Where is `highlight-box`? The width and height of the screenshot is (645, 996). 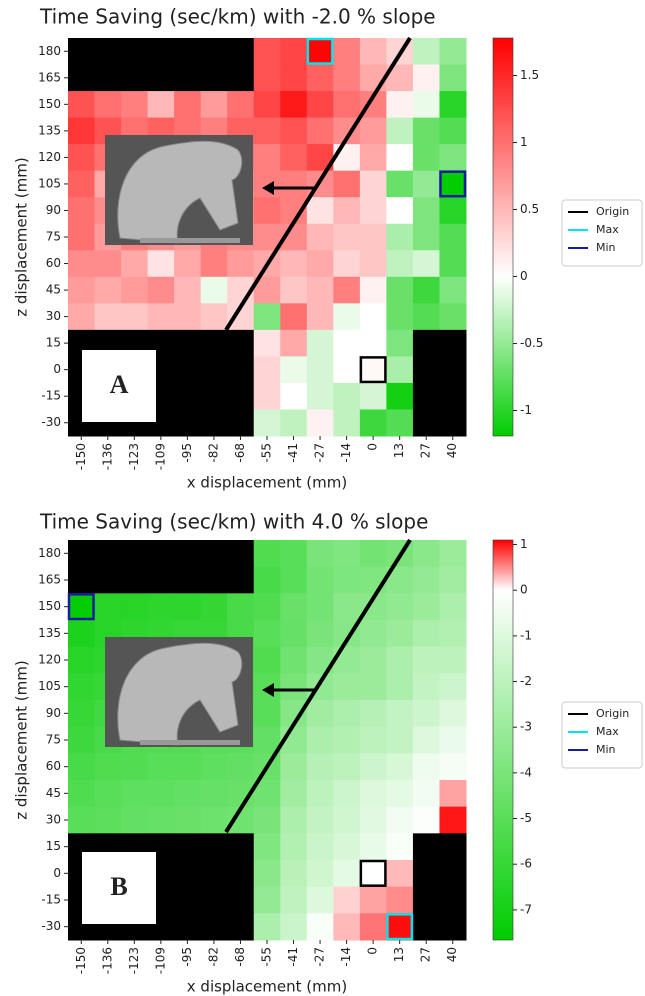 highlight-box is located at coordinates (81, 607).